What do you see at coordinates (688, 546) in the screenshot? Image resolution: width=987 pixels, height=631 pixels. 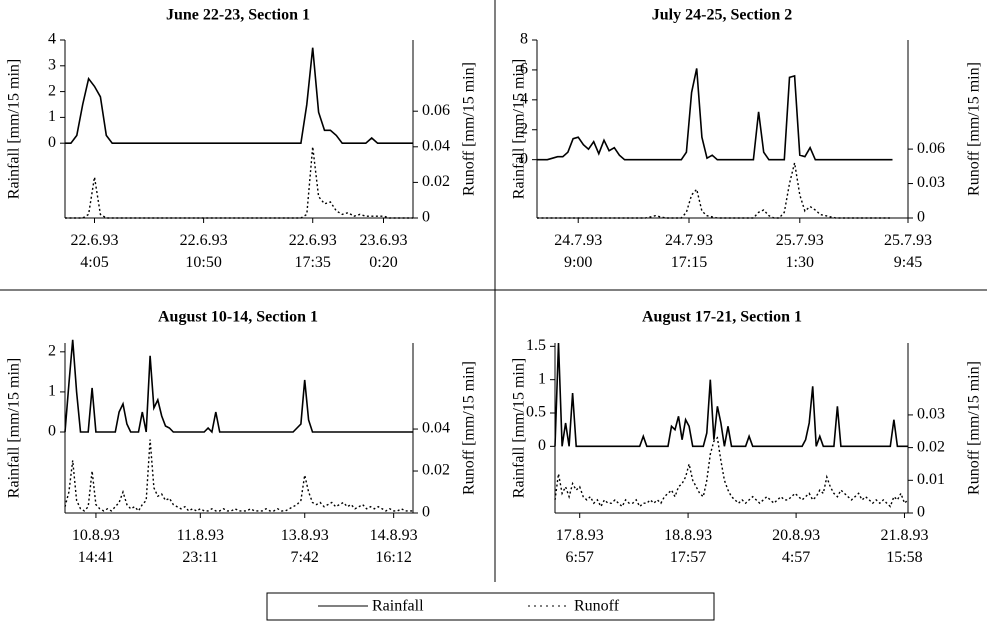 I see `x-tick-label: 18.8.93 17:57` at bounding box center [688, 546].